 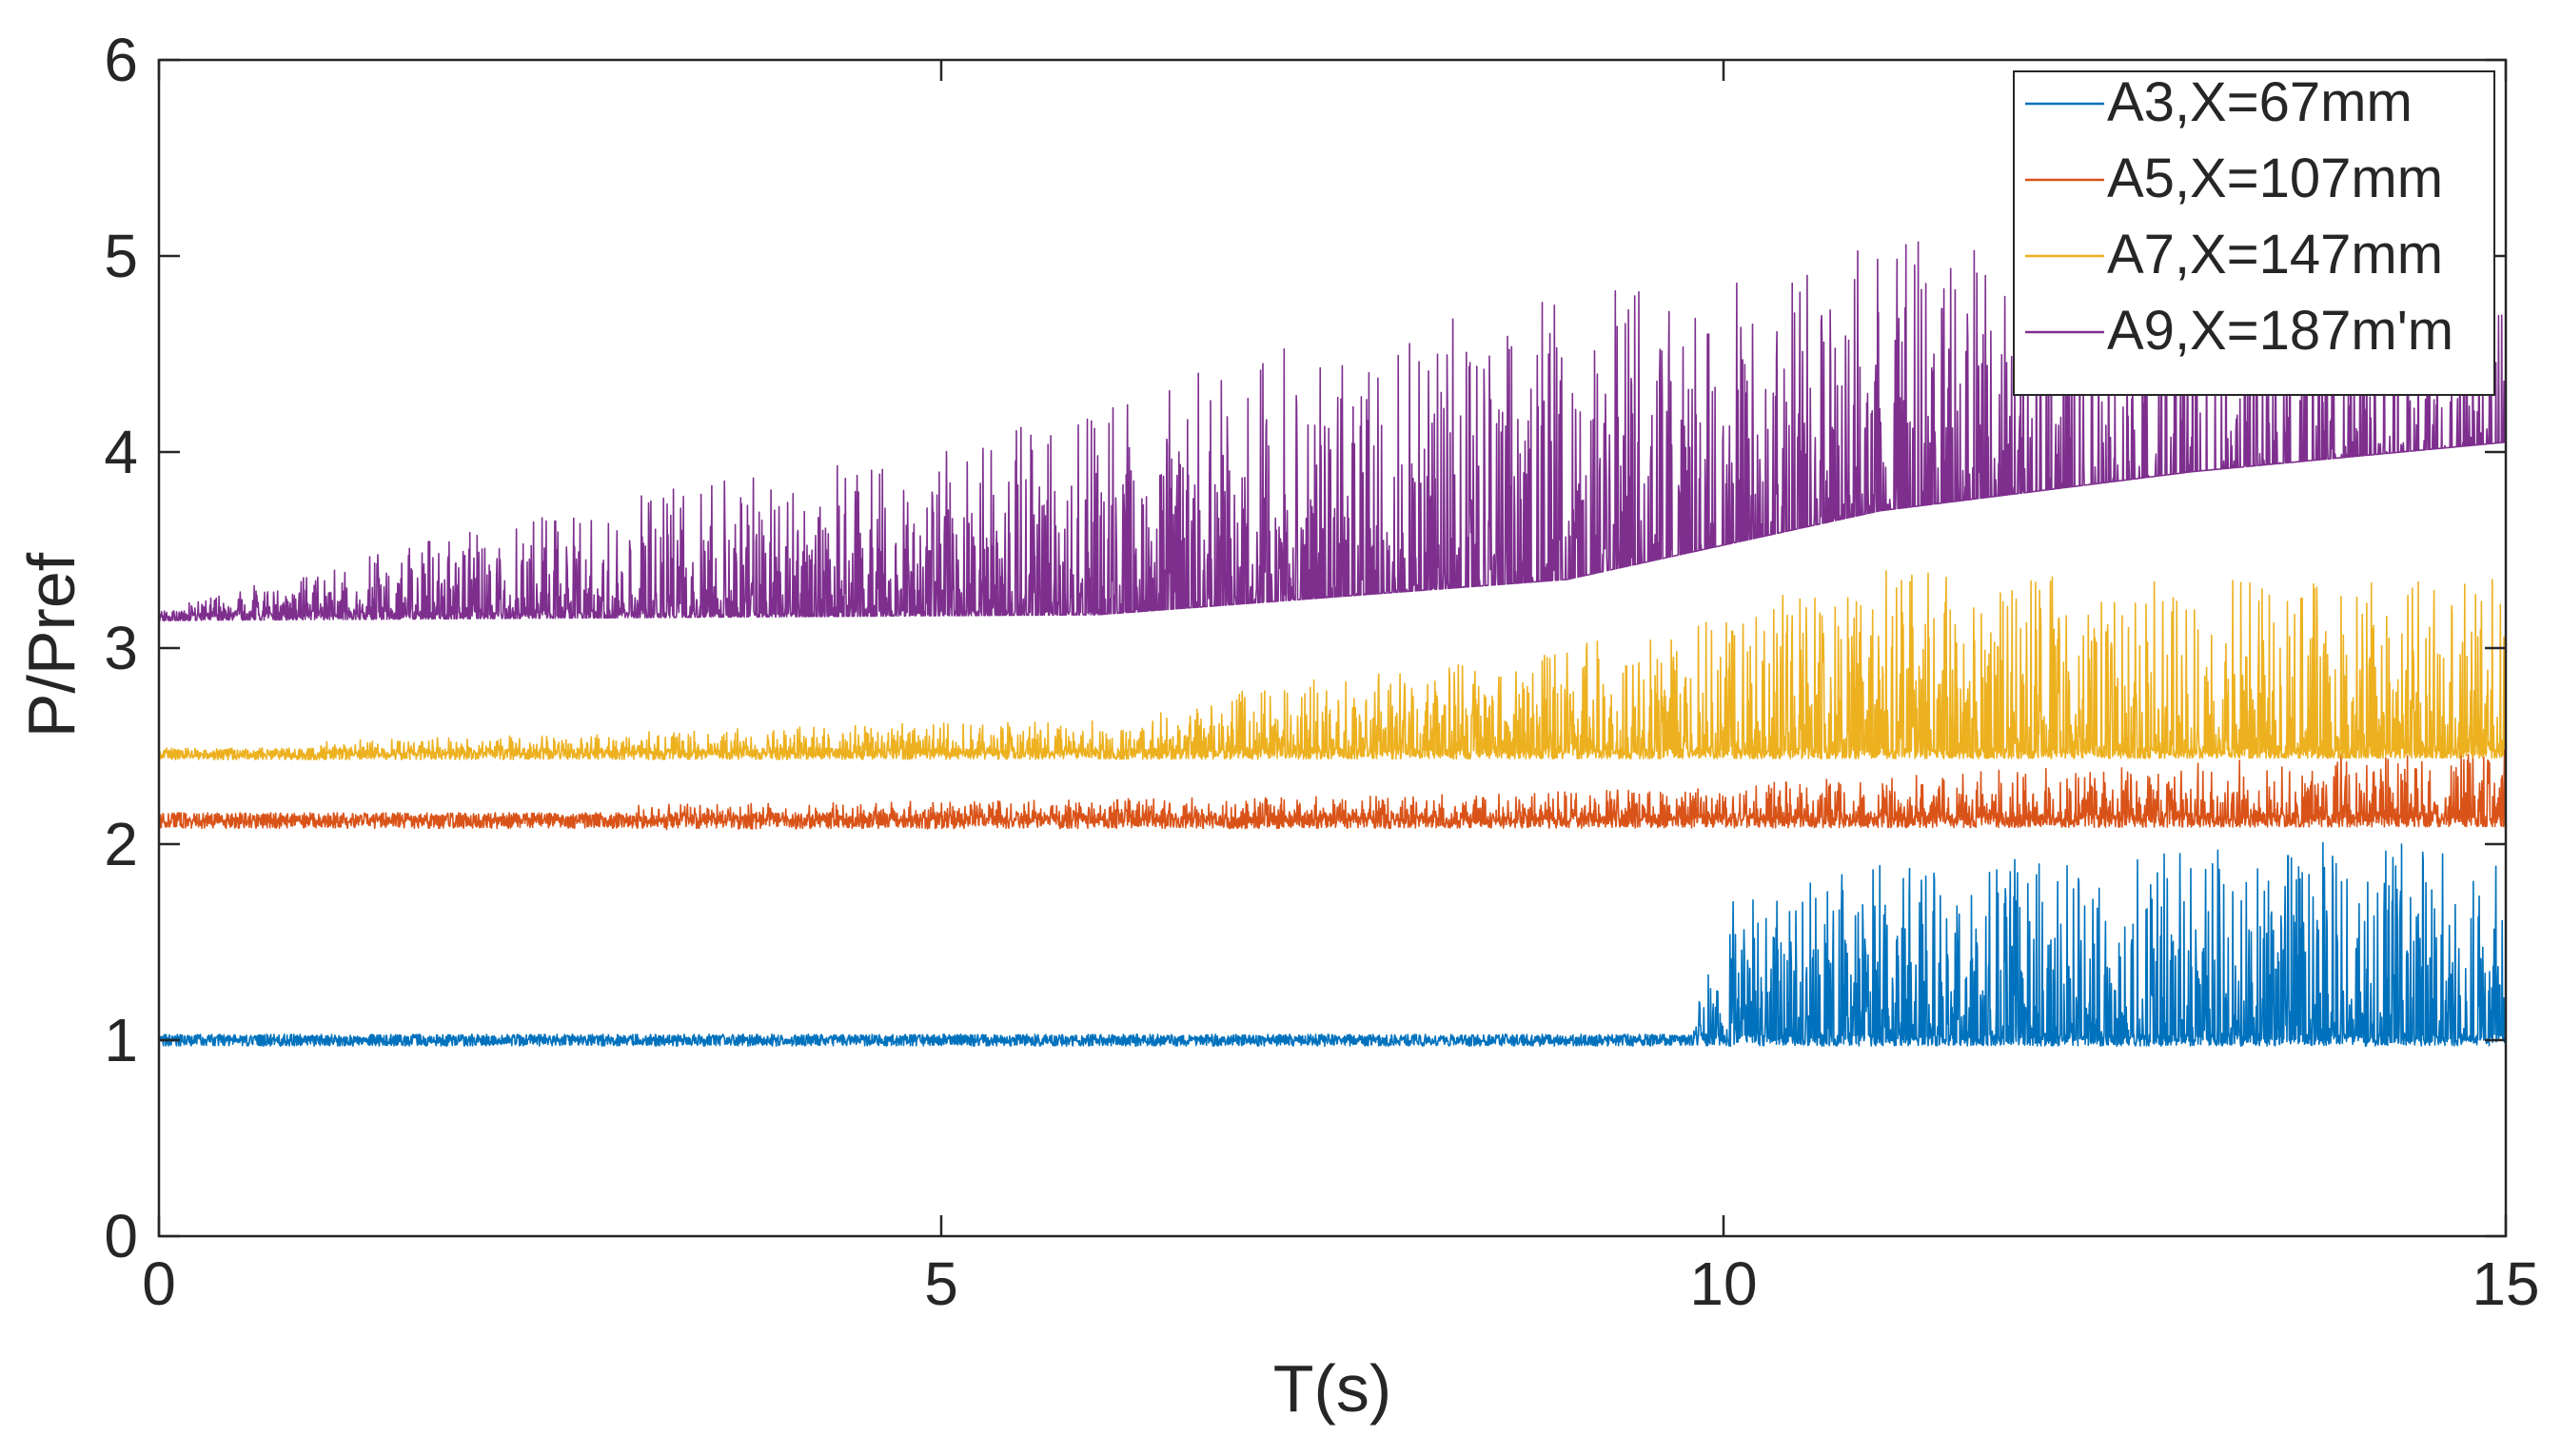 I want to click on x-tick-label: 15, so click(x=2505, y=1283).